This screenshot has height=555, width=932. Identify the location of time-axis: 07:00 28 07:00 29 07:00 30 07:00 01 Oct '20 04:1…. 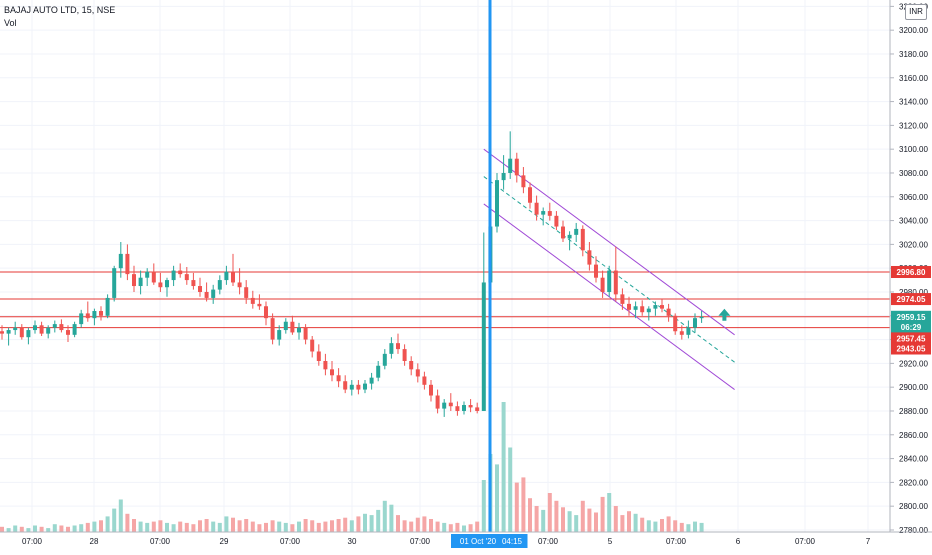
(466, 539).